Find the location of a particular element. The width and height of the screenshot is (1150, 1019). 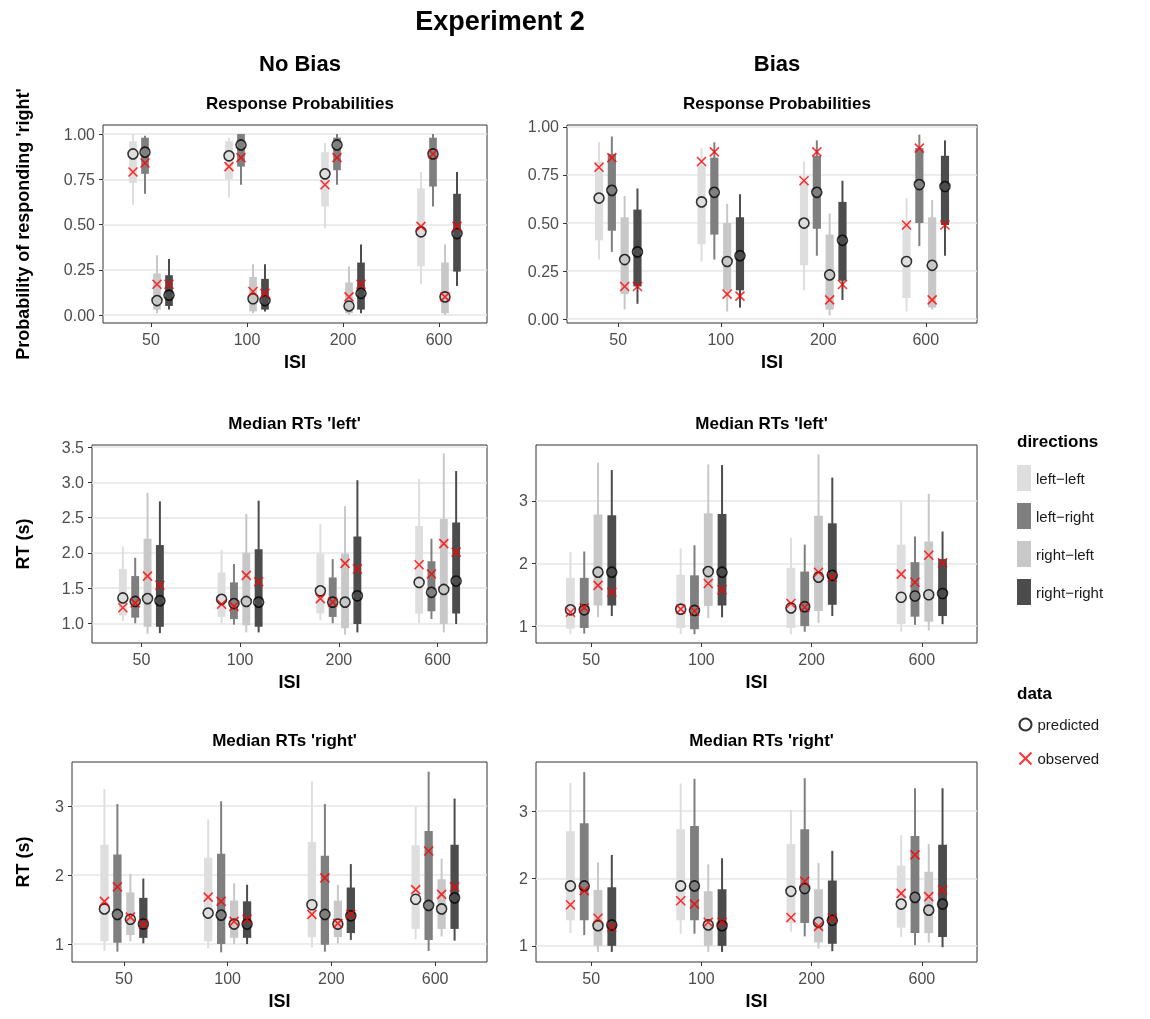

y-tick-label: 1.5 is located at coordinates (73, 588).